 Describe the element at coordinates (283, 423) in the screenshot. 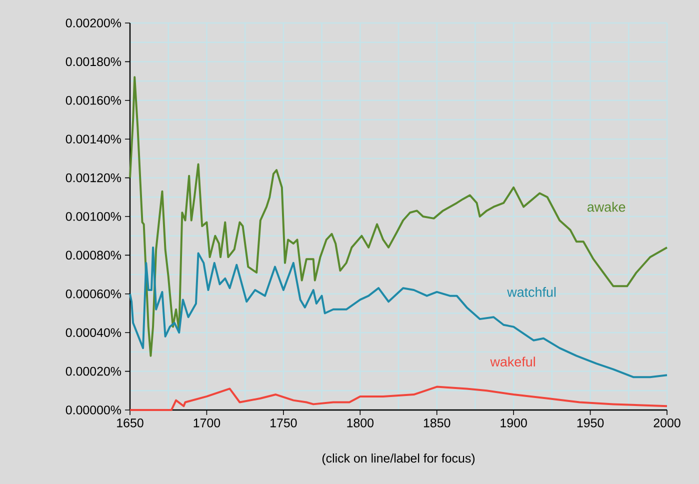

I see `x-tick-label: 1750` at that location.